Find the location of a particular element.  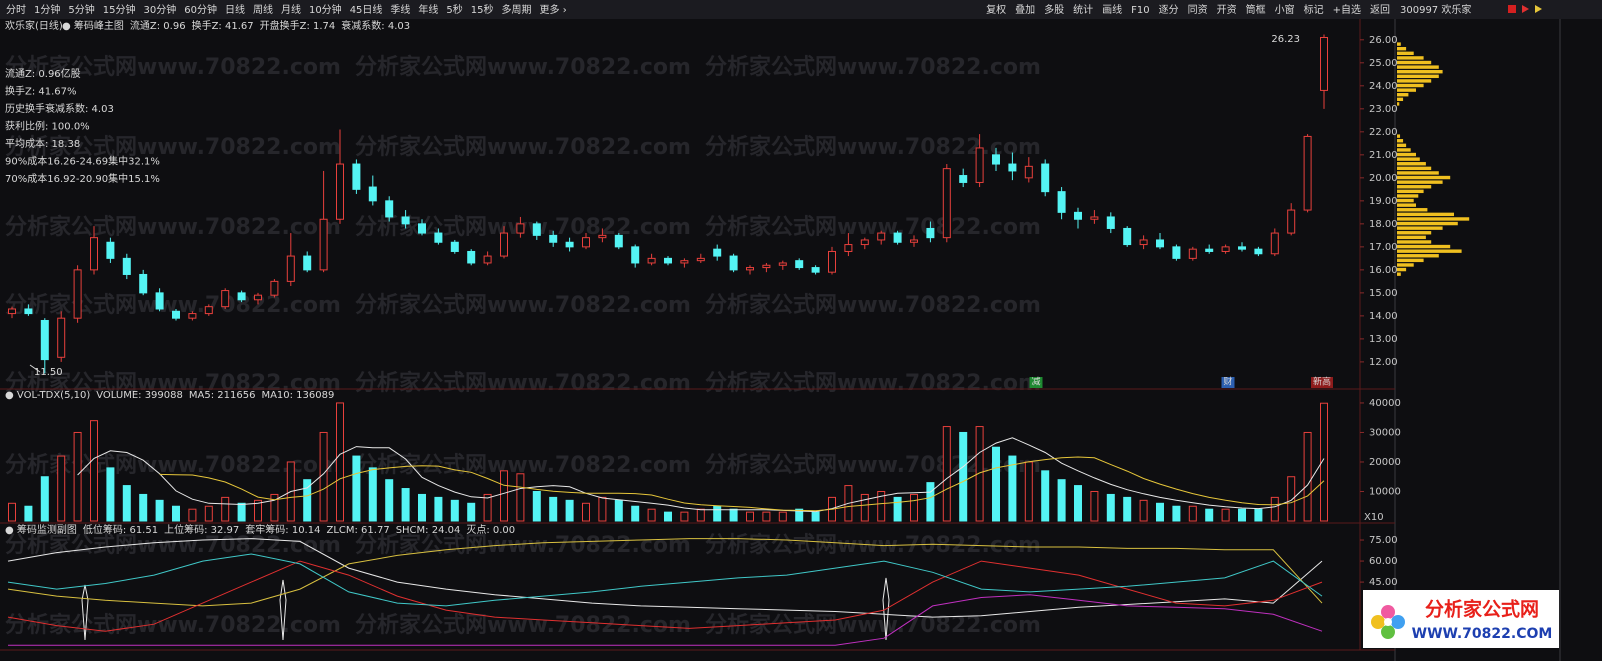

legend-item: 衰减系数: 4.03 is located at coordinates (375, 25).